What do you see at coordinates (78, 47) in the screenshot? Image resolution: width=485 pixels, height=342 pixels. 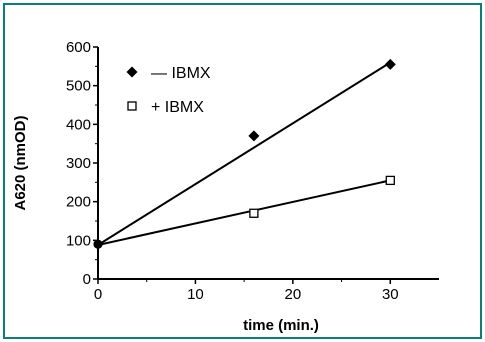 I see `y-tick-label: 600` at bounding box center [78, 47].